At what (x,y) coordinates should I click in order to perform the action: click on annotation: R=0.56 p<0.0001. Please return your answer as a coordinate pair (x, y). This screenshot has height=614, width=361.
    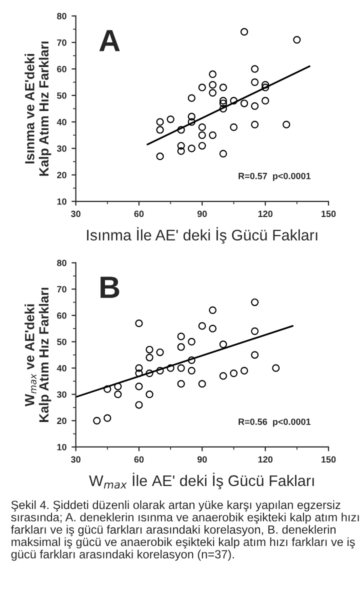
    Looking at the image, I should click on (274, 422).